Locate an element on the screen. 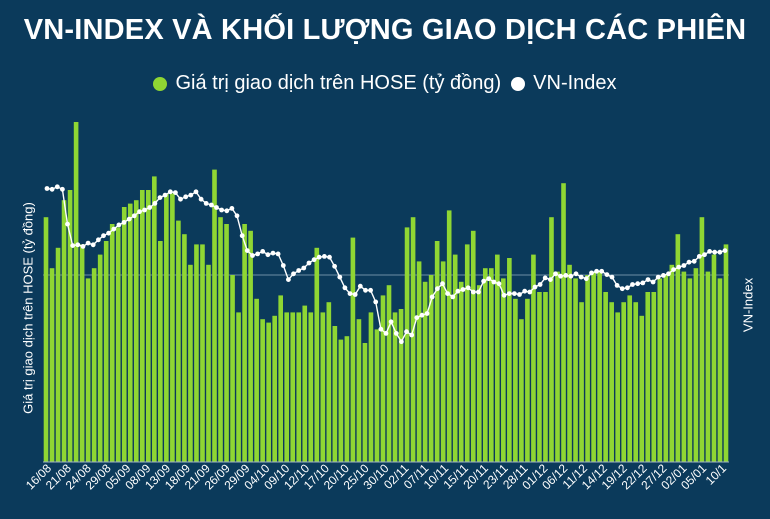  legend-swatch-line is located at coordinates (518, 83).